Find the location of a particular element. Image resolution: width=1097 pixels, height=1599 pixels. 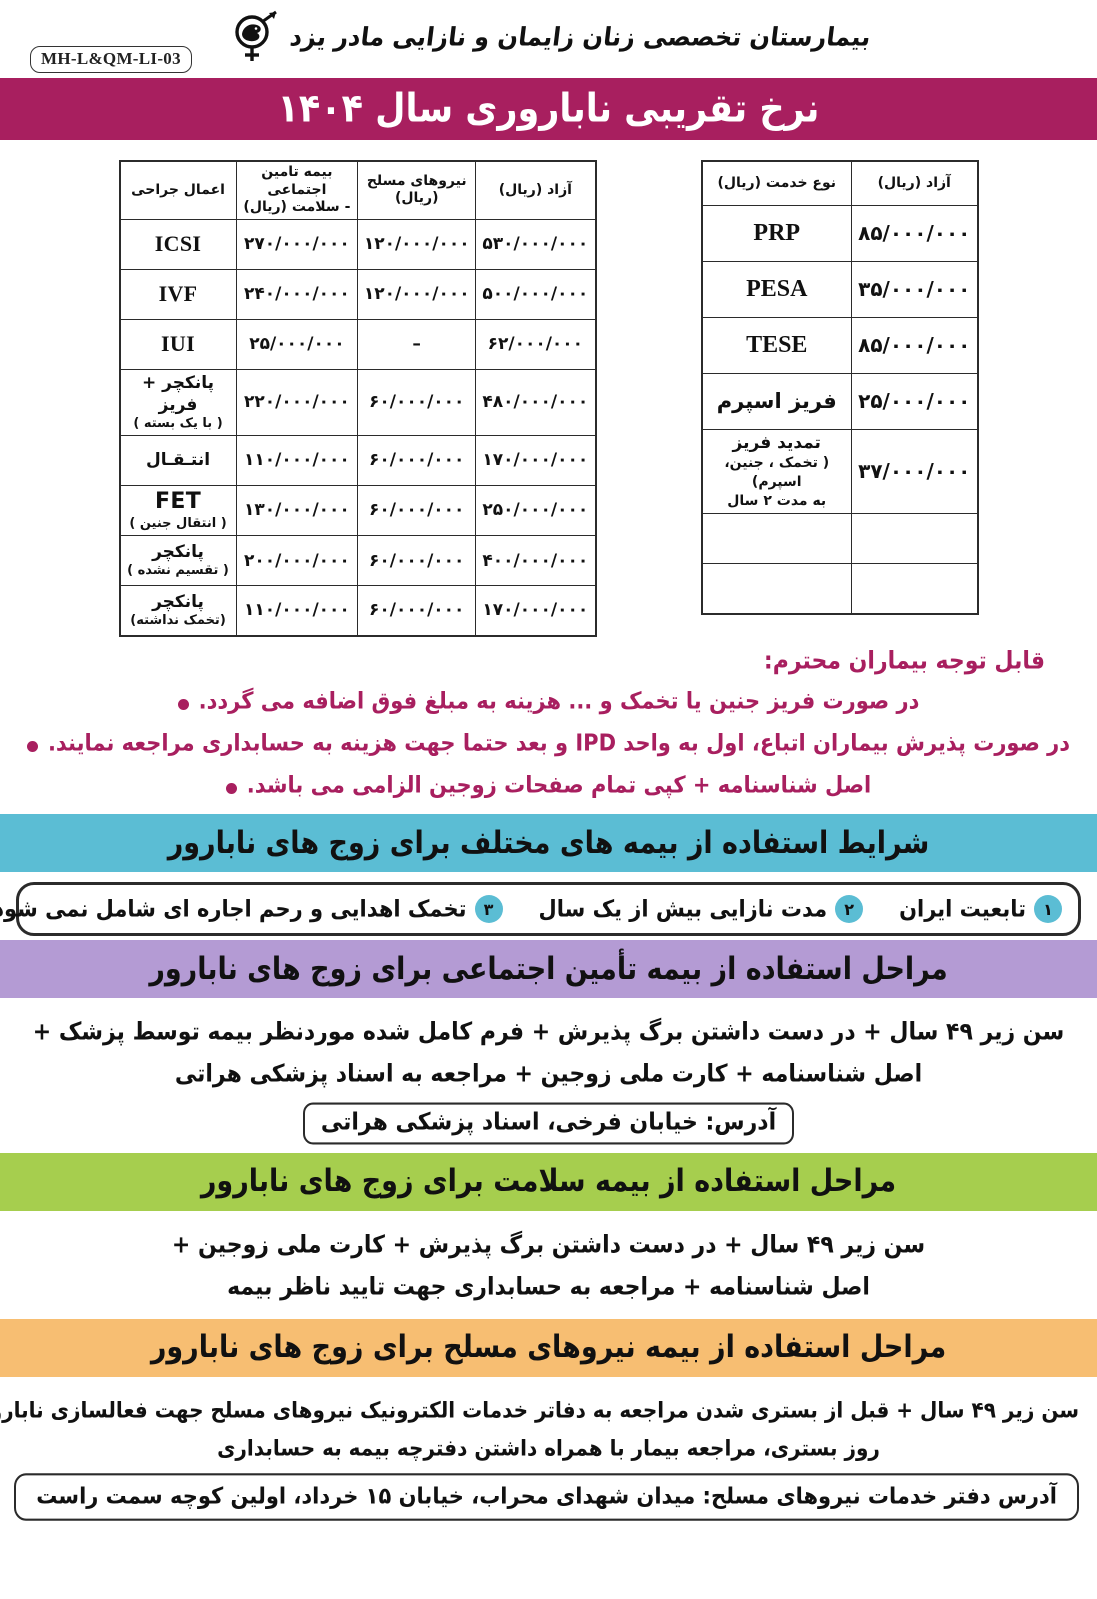

cell-social-price: ۱۳۰/۰۰۰/۰۰۰ is located at coordinates (297, 510).